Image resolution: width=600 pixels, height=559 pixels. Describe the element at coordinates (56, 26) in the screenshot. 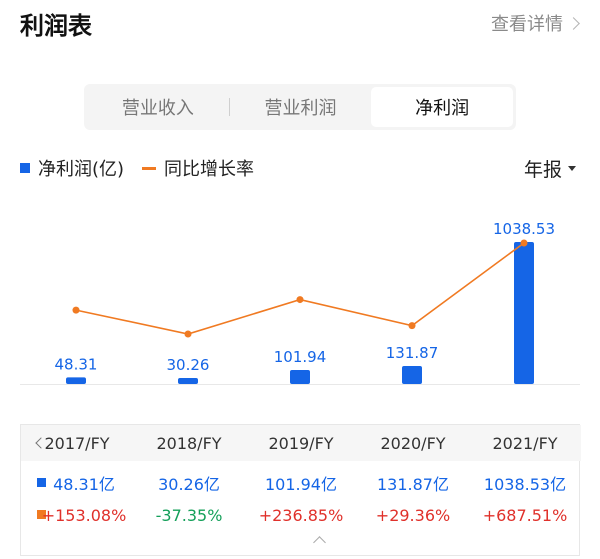

I see `page-title: 利润表` at that location.